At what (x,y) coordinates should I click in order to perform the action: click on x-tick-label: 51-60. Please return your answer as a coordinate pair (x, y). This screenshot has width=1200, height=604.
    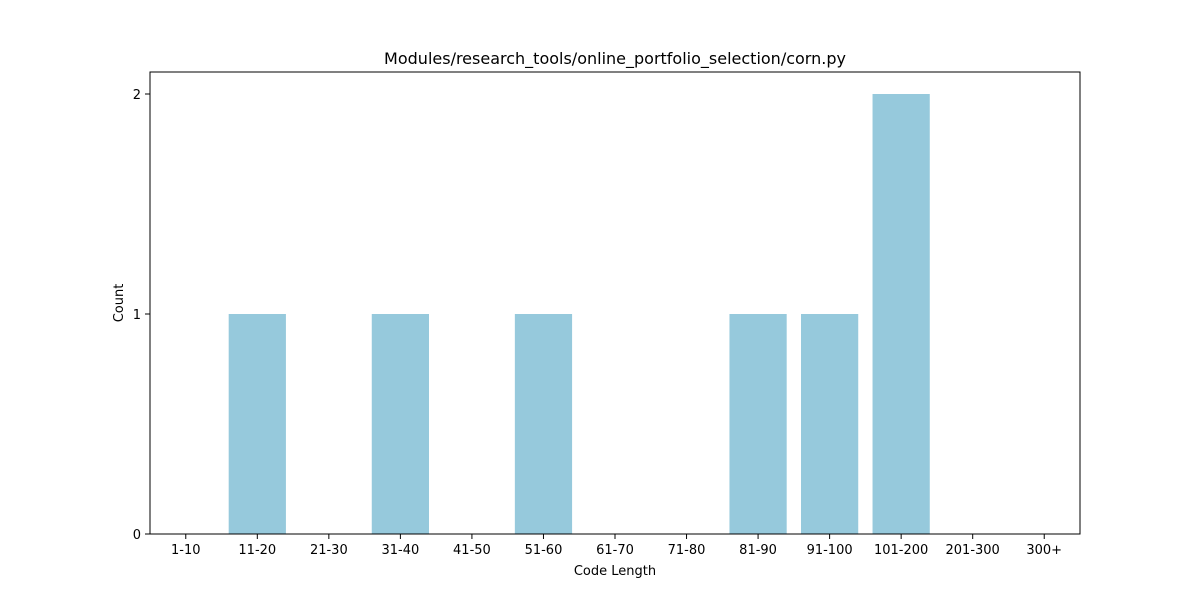
    Looking at the image, I should click on (544, 550).